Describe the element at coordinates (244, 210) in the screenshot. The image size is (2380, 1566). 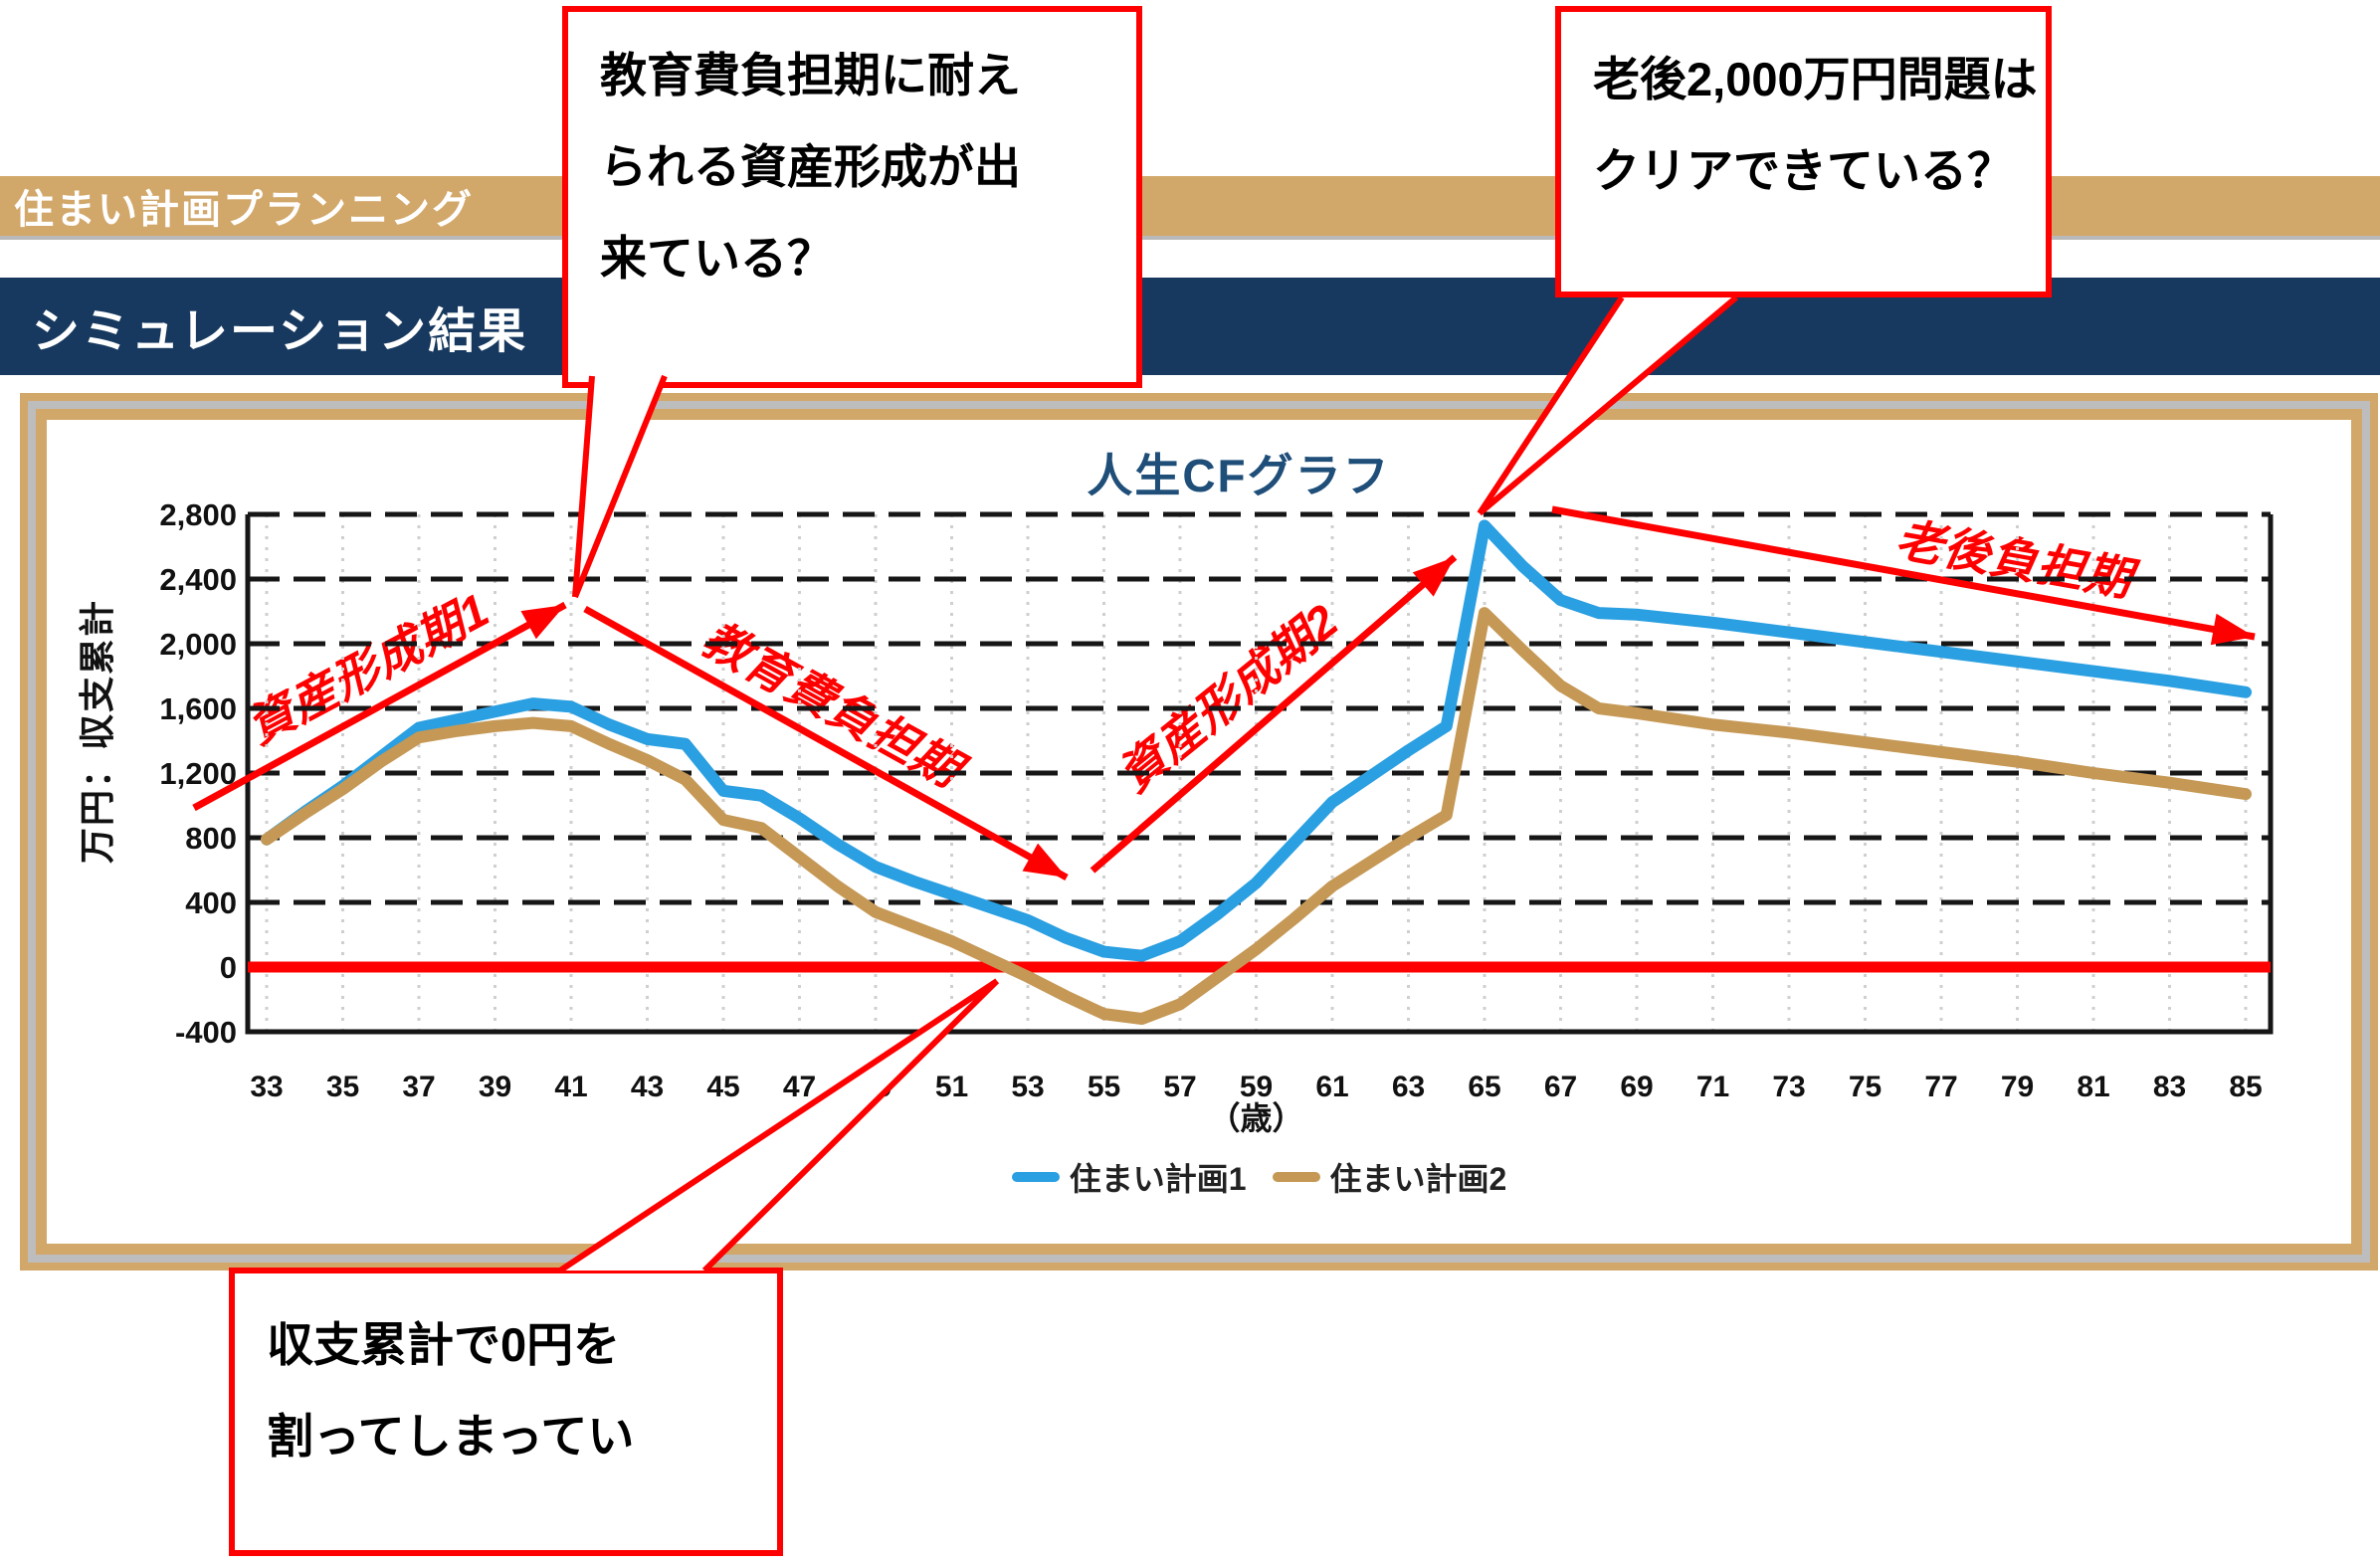
I see `app-title: 住まい計画プランニング` at that location.